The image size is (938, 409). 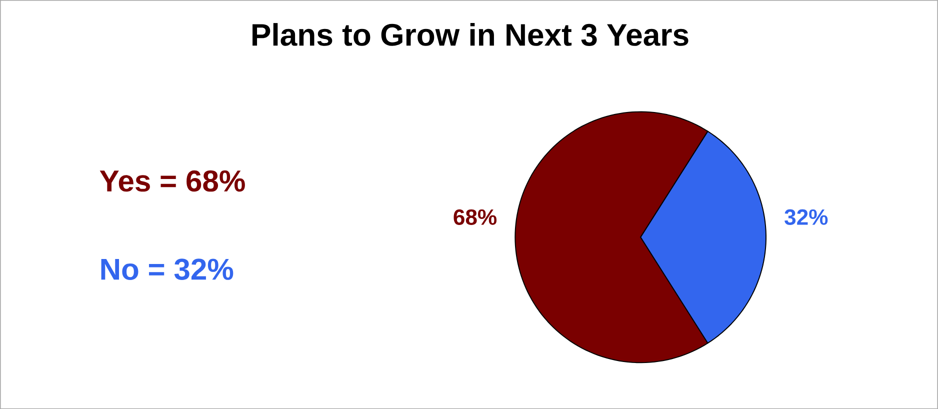 What do you see at coordinates (806, 217) in the screenshot?
I see `data-label: 32%` at bounding box center [806, 217].